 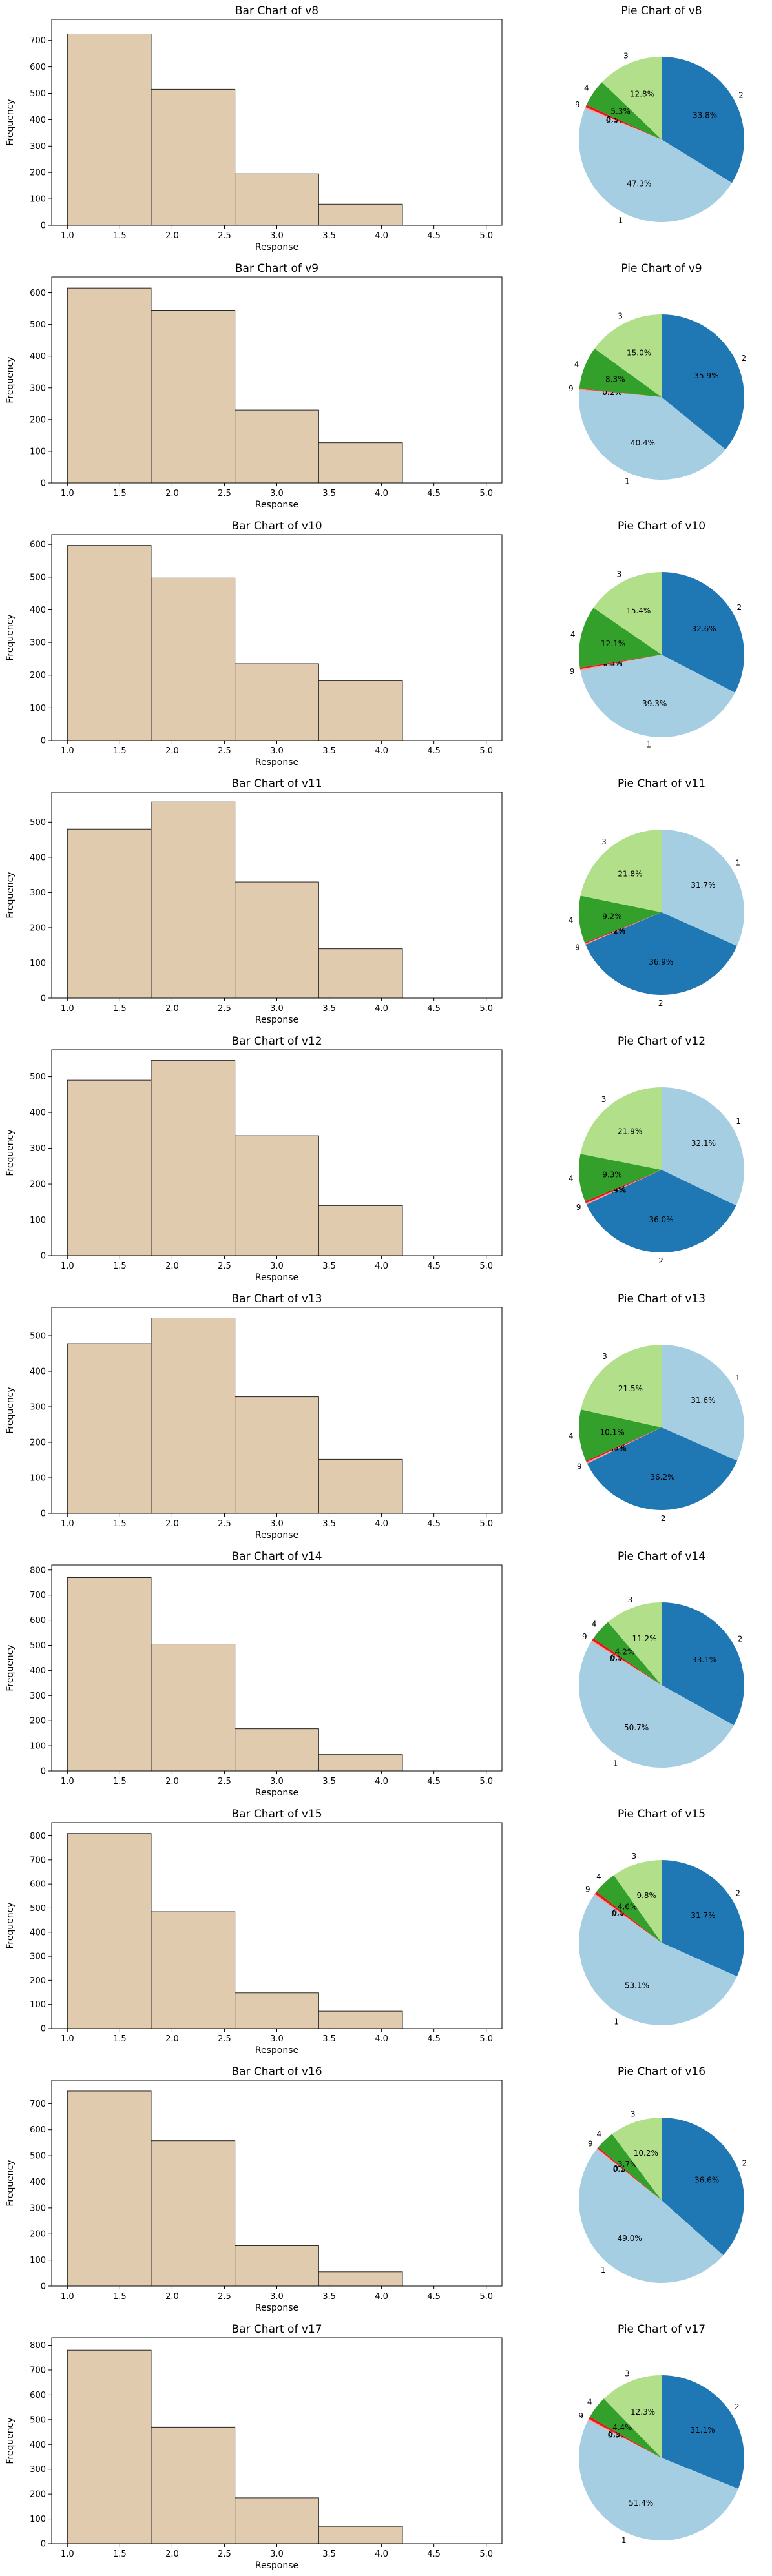 What do you see at coordinates (612, 1431) in the screenshot?
I see `pie-slice-percent: 10.1%` at bounding box center [612, 1431].